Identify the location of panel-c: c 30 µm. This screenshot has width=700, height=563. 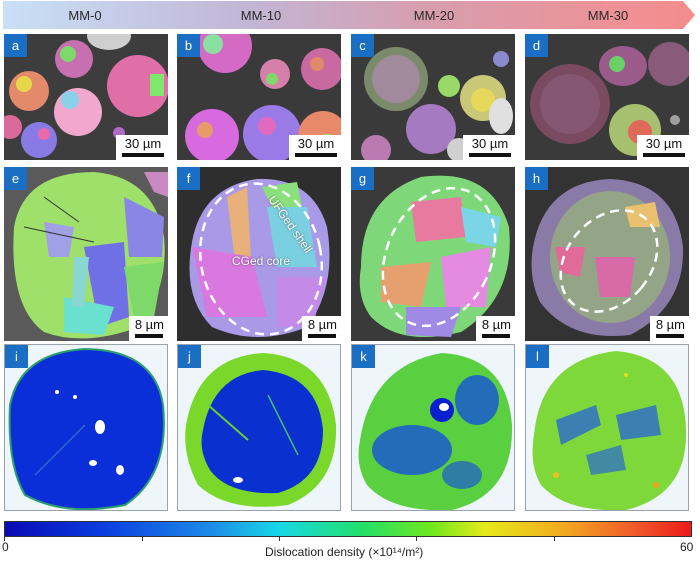
(433, 97).